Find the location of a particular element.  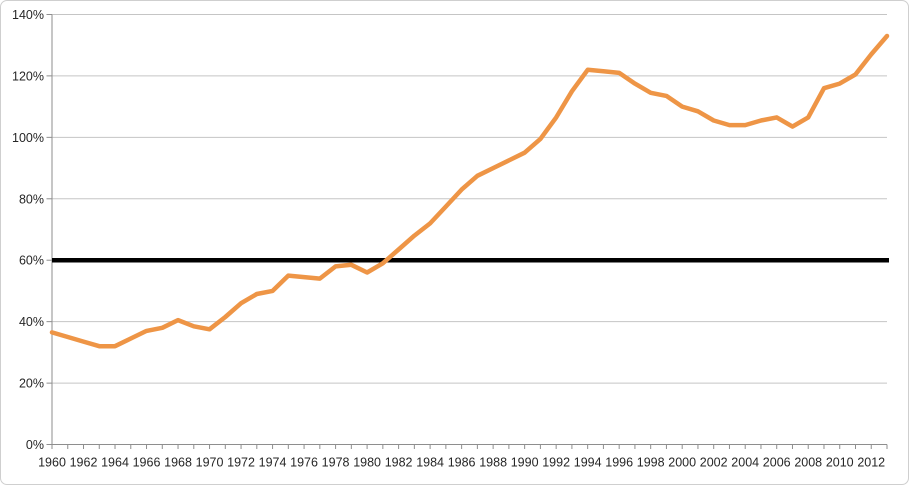

x-axis-label: 1994 is located at coordinates (588, 463).